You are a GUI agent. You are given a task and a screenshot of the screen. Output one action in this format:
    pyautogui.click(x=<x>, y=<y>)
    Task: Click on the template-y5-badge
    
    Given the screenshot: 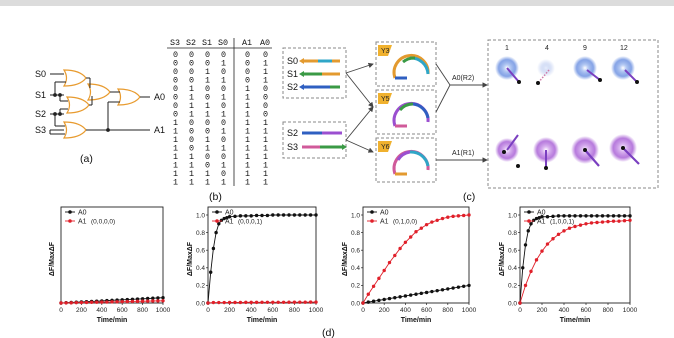 What is the action you would take?
    pyautogui.click(x=385, y=98)
    